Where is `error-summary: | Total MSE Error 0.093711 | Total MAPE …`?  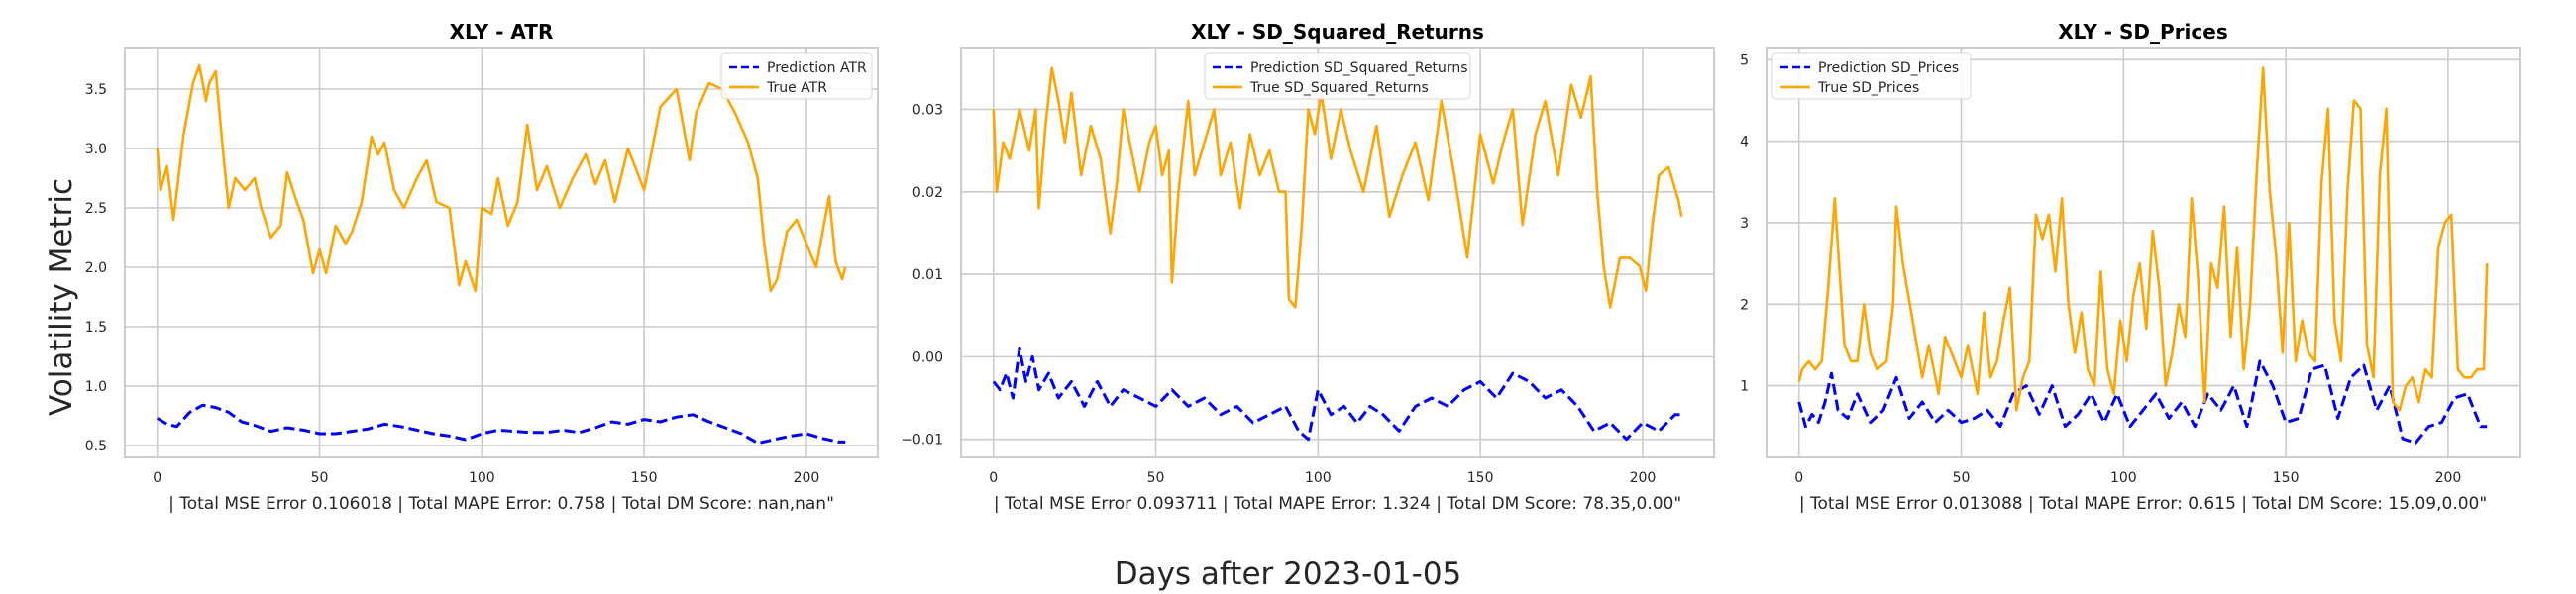
error-summary: | Total MSE Error 0.093711 | Total MAPE … is located at coordinates (1338, 504).